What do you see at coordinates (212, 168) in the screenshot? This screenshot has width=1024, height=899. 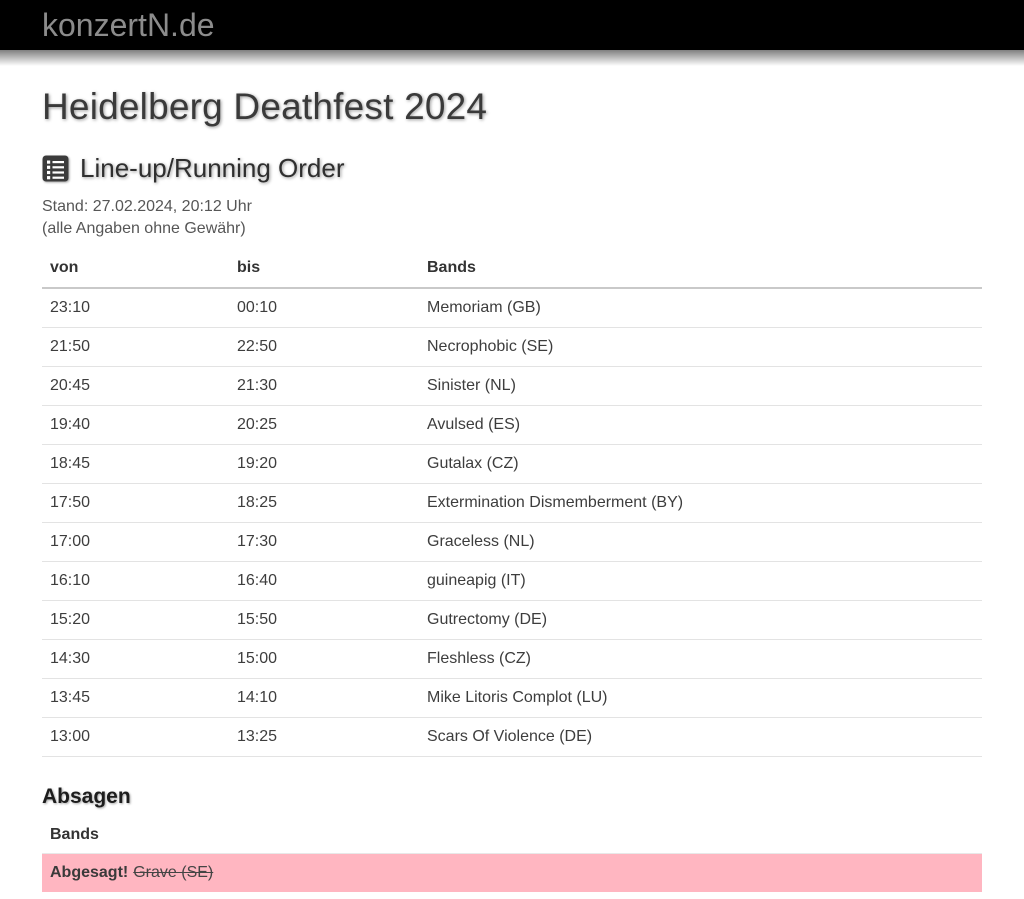 I see `lineup-heading-label: Line-up/Running Order` at bounding box center [212, 168].